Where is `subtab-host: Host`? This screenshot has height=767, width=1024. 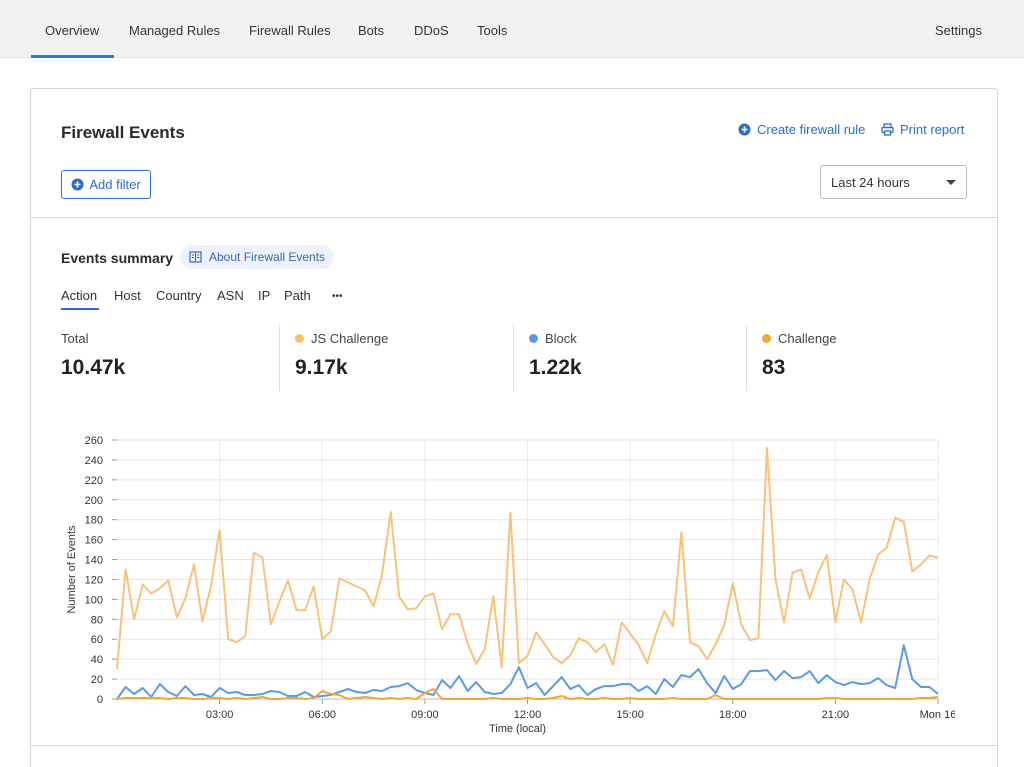 subtab-host: Host is located at coordinates (127, 295).